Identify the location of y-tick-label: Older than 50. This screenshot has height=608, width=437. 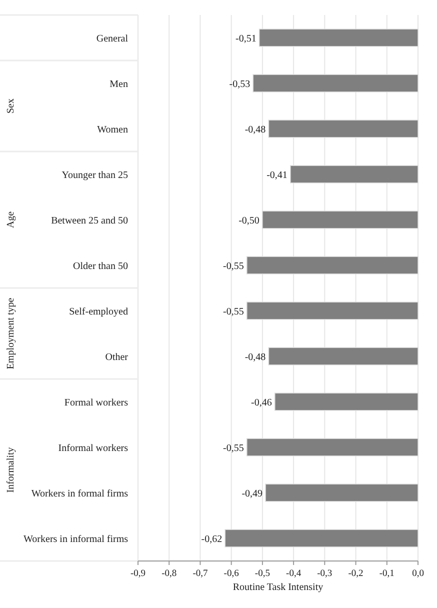
(100, 266).